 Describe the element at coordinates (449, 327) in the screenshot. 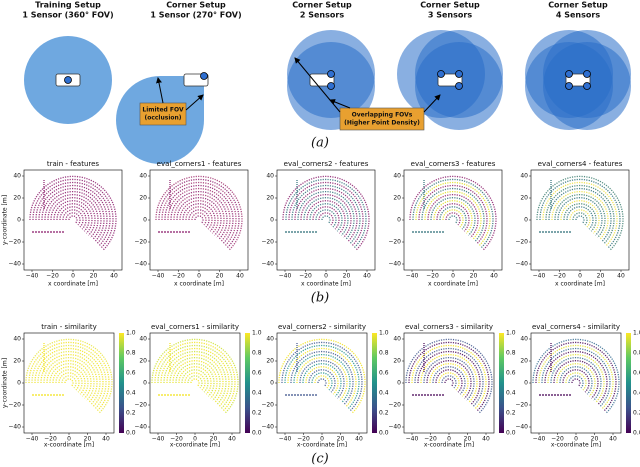

I see `plot-title: eval_corners3 - similarity` at that location.